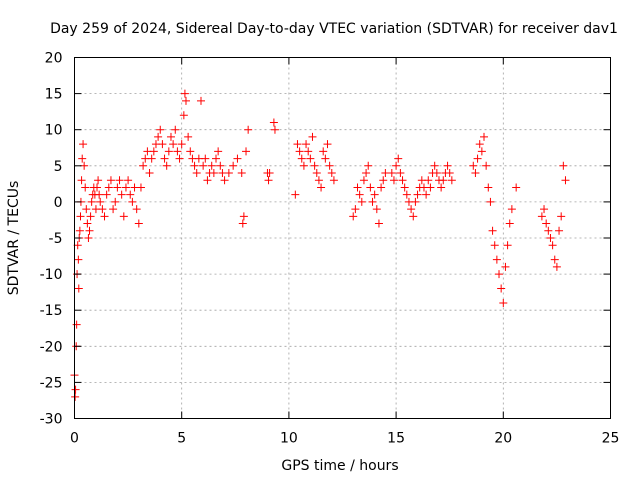 This screenshot has width=640, height=480. Describe the element at coordinates (51, 275) in the screenshot. I see `y-tick-label: -10` at that location.